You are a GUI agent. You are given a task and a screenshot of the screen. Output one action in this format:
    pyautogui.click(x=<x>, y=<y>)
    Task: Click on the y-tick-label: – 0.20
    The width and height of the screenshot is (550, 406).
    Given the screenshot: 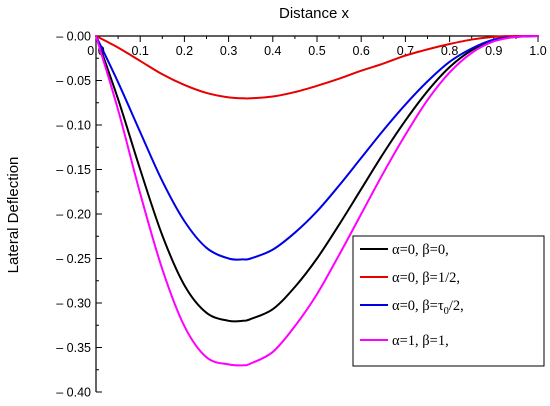 What is the action you would take?
    pyautogui.click(x=73, y=215)
    